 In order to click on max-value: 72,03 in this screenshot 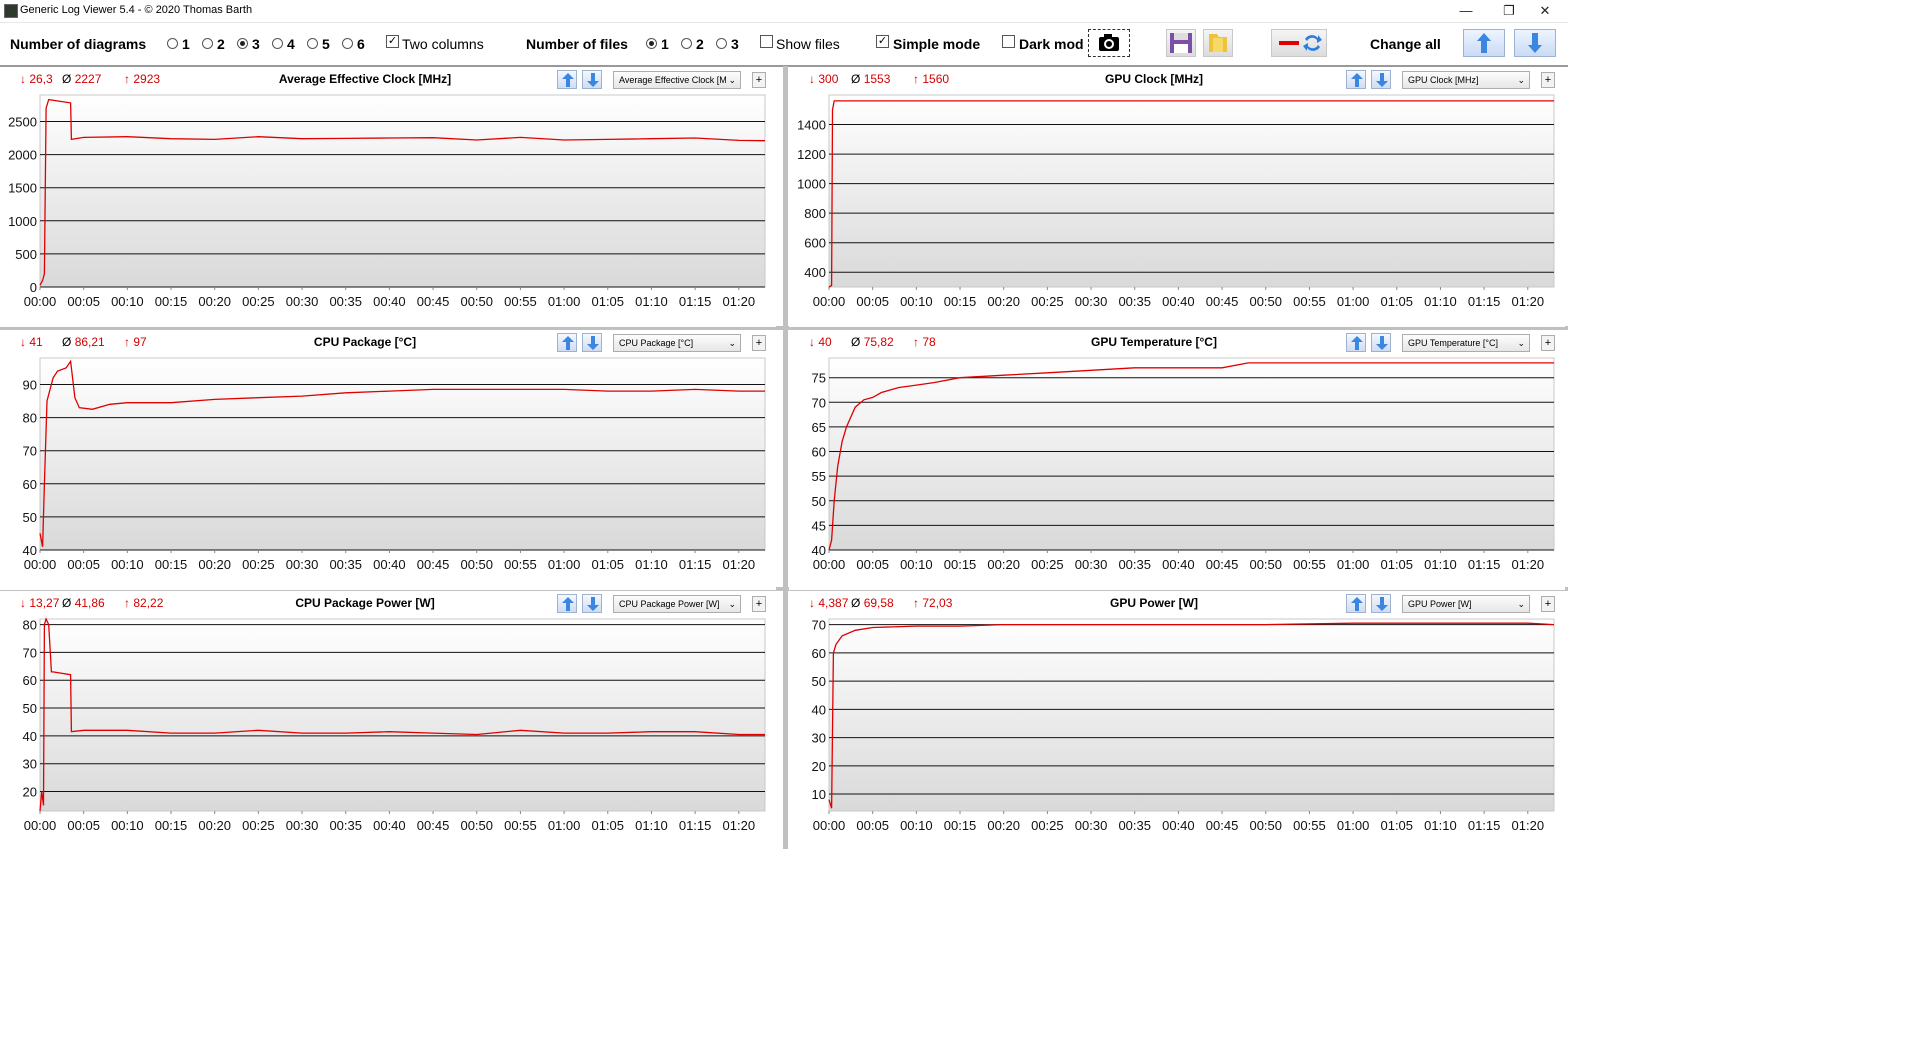, I will do `click(937, 603)`.